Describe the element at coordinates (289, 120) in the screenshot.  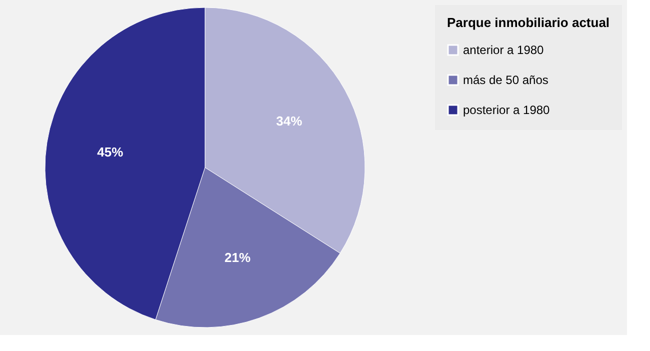
I see `data-label: 34%` at that location.